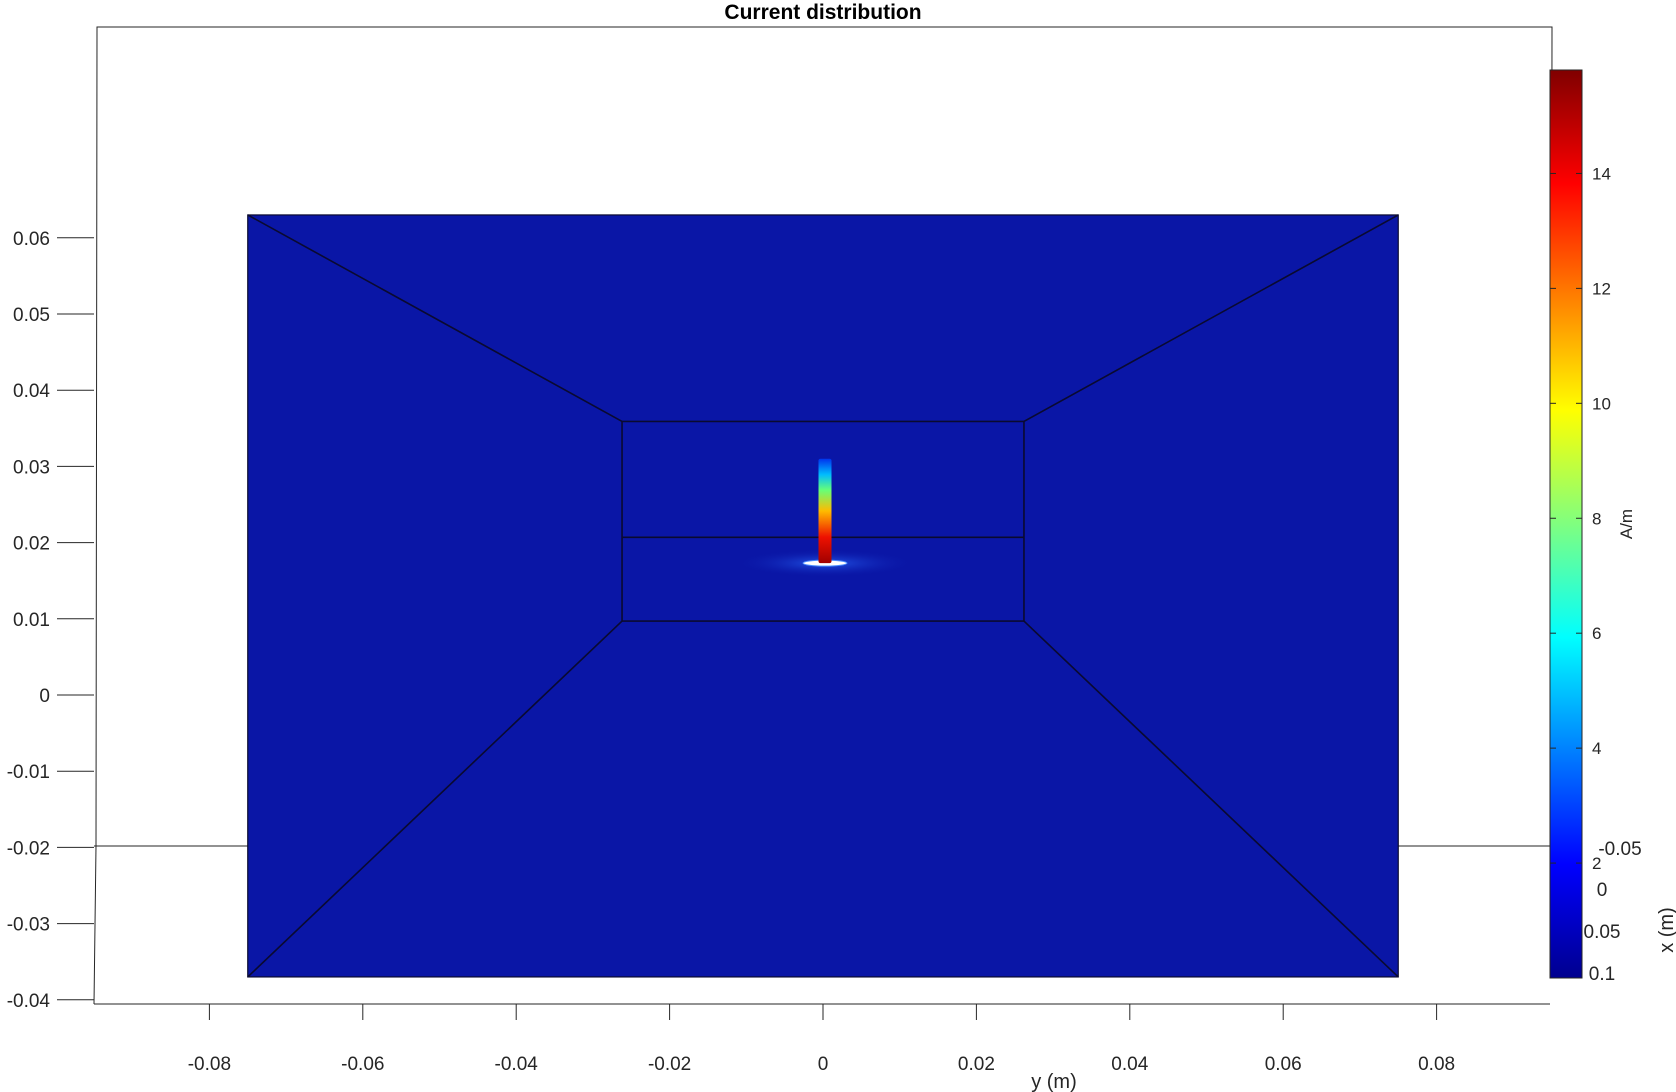  I want to click on y-tick-label: 0.06, so click(31, 239).